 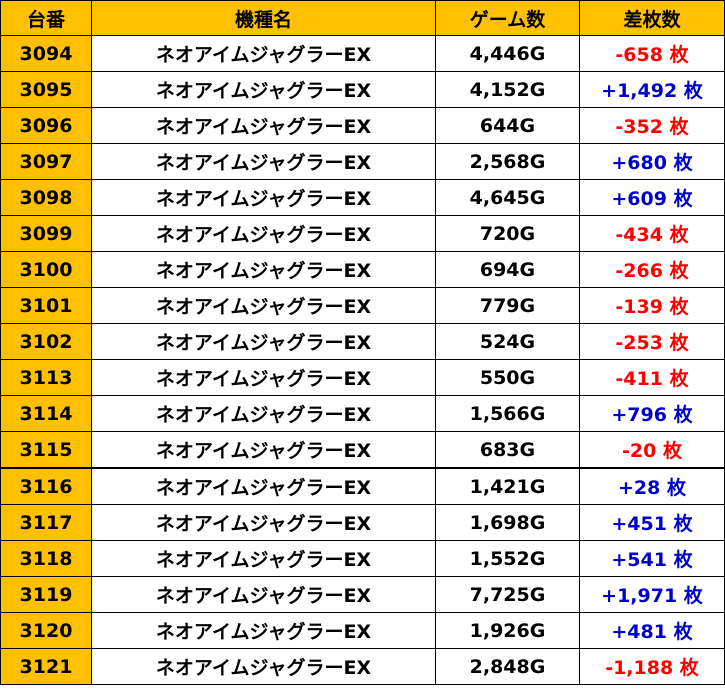 I want to click on machine-number-cell: 3116, so click(x=46, y=486).